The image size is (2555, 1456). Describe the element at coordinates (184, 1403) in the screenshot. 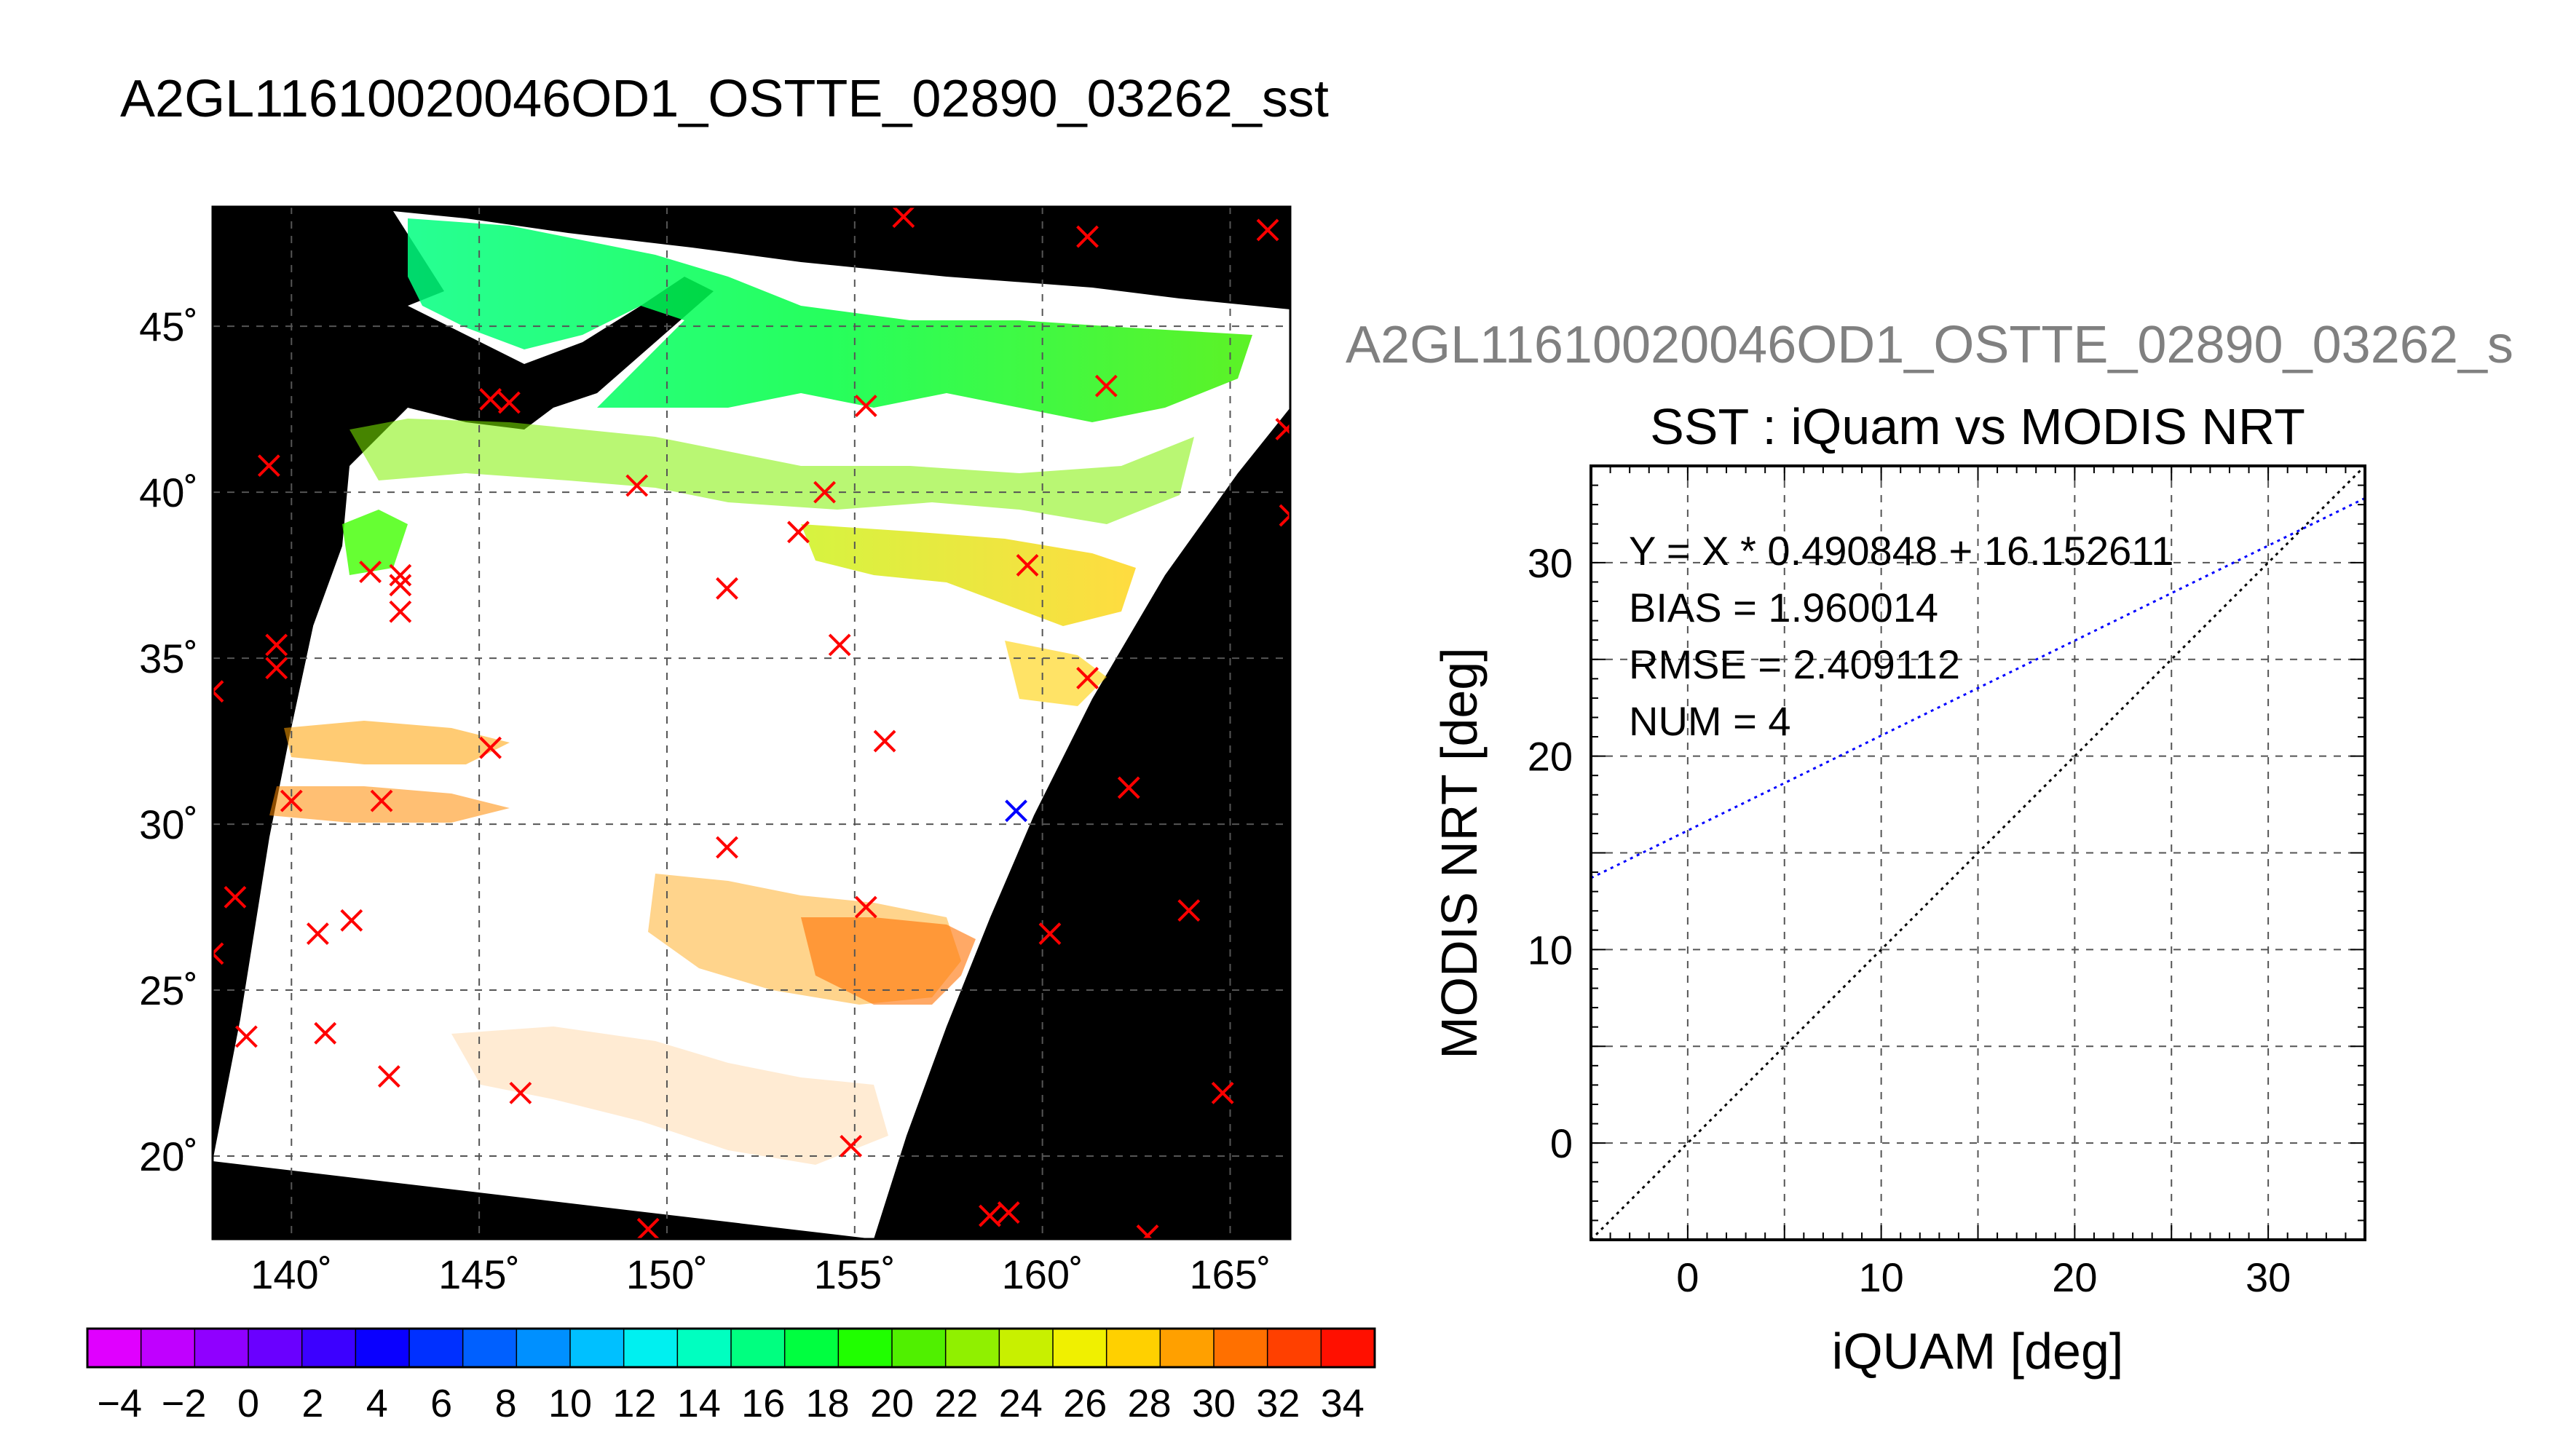

I see `colorbar-tick-label: −2` at that location.